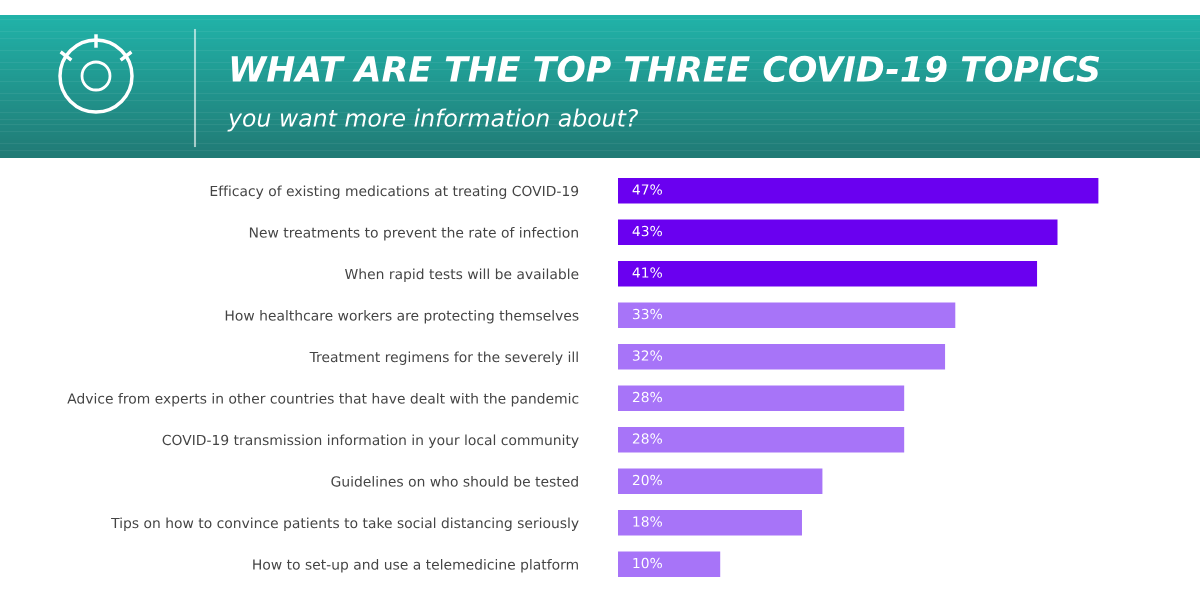 Image resolution: width=1200 pixels, height=600 pixels. I want to click on y-tick-label: How to set-up and use a telemedicine platform, so click(415, 565).